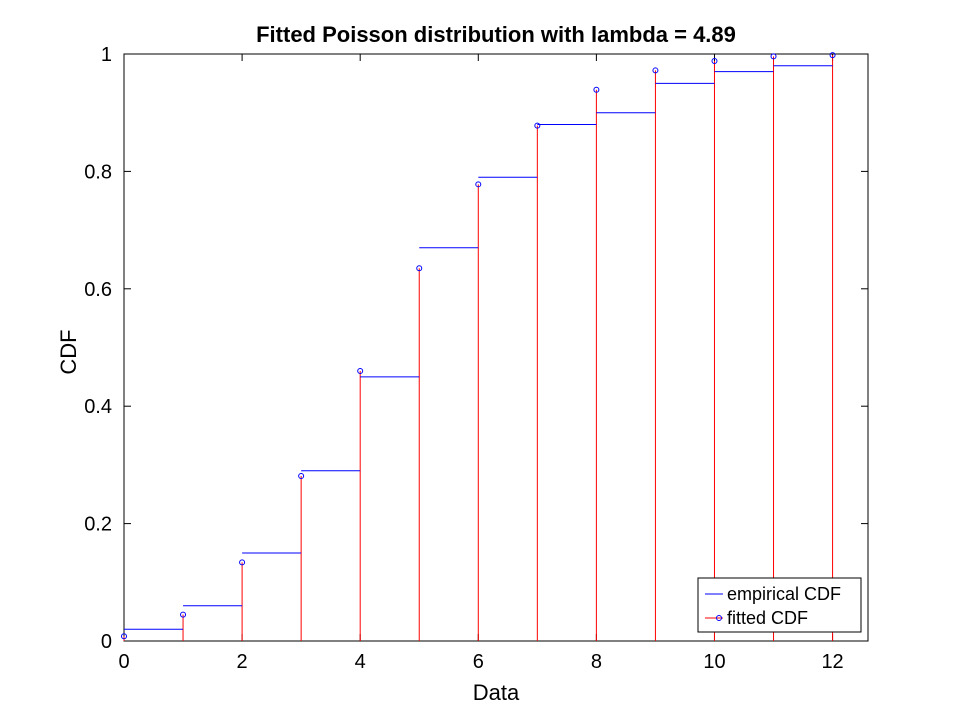  What do you see at coordinates (596, 662) in the screenshot?
I see `x-tick-label-8: 8` at bounding box center [596, 662].